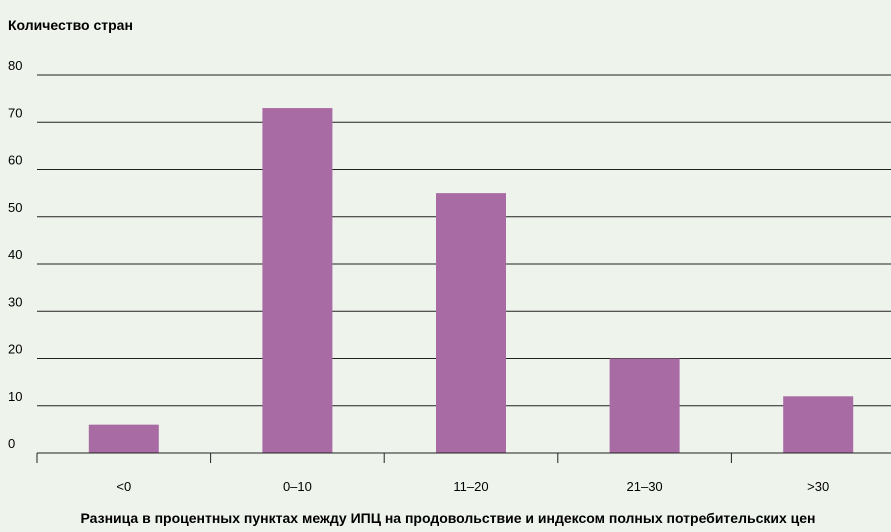  What do you see at coordinates (15, 207) in the screenshot?
I see `y-tick-label: 50` at bounding box center [15, 207].